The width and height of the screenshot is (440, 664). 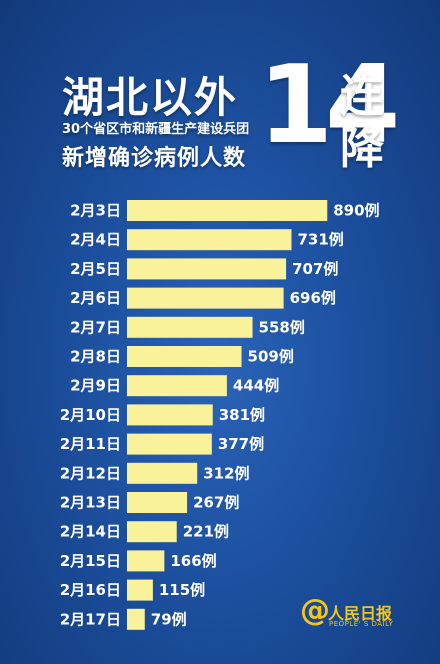 What do you see at coordinates (320, 240) in the screenshot?
I see `value-label: 731例` at bounding box center [320, 240].